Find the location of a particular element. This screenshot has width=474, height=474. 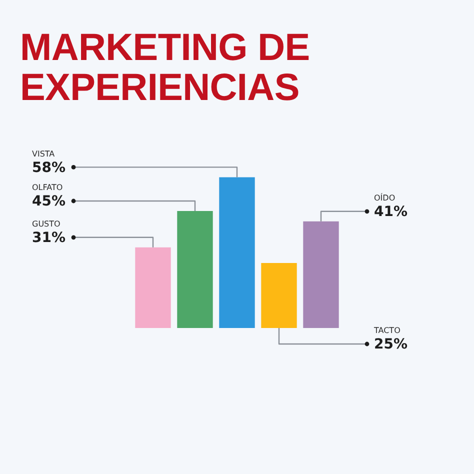

data-label: 45% is located at coordinates (49, 202).